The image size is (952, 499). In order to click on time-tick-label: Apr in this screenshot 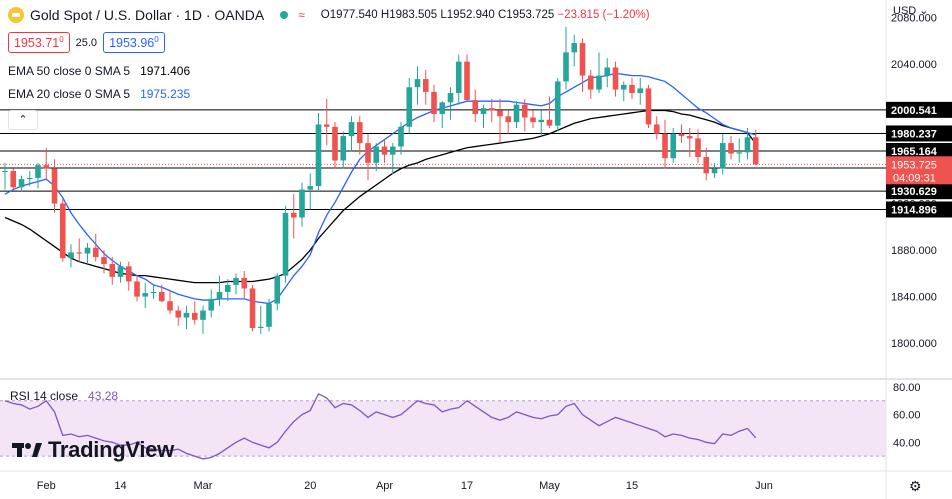, I will do `click(384, 486)`.